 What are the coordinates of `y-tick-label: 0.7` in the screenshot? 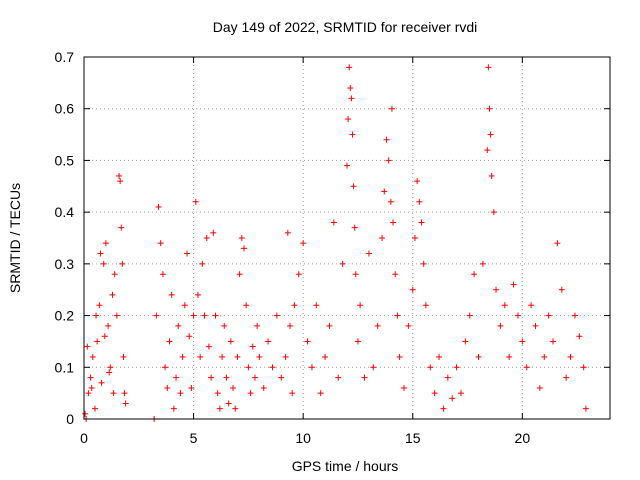 It's located at (65, 57).